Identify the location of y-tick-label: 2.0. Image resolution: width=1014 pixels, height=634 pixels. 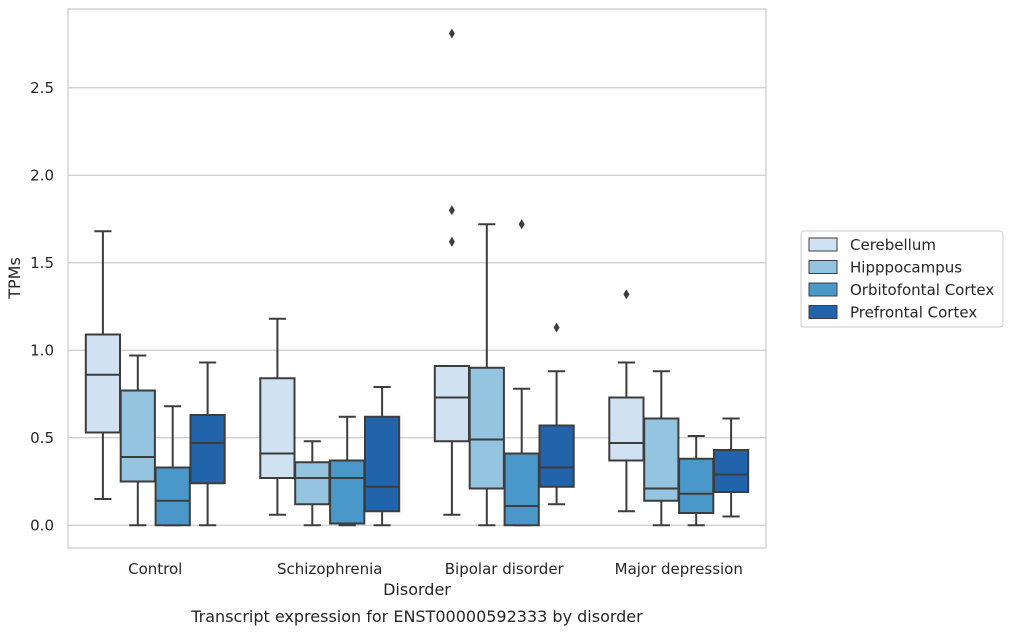
(42, 175).